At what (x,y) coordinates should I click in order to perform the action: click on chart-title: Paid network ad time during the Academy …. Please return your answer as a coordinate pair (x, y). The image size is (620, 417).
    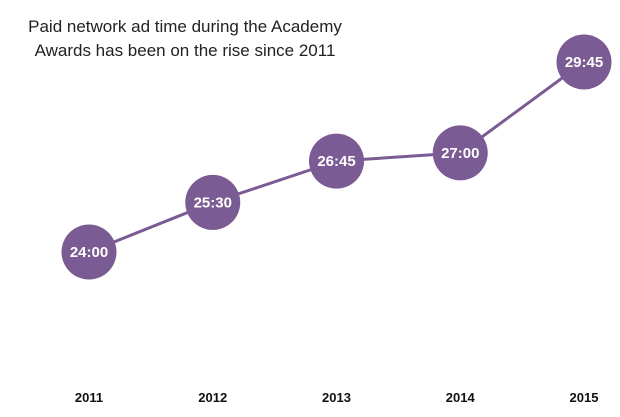
    Looking at the image, I should click on (185, 39).